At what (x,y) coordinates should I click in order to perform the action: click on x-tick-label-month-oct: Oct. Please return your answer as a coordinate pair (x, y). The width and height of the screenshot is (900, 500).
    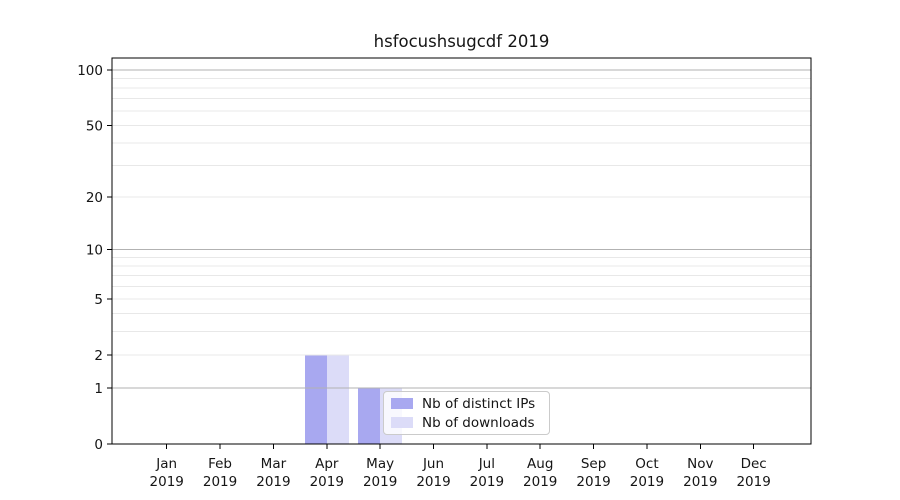
    Looking at the image, I should click on (646, 464).